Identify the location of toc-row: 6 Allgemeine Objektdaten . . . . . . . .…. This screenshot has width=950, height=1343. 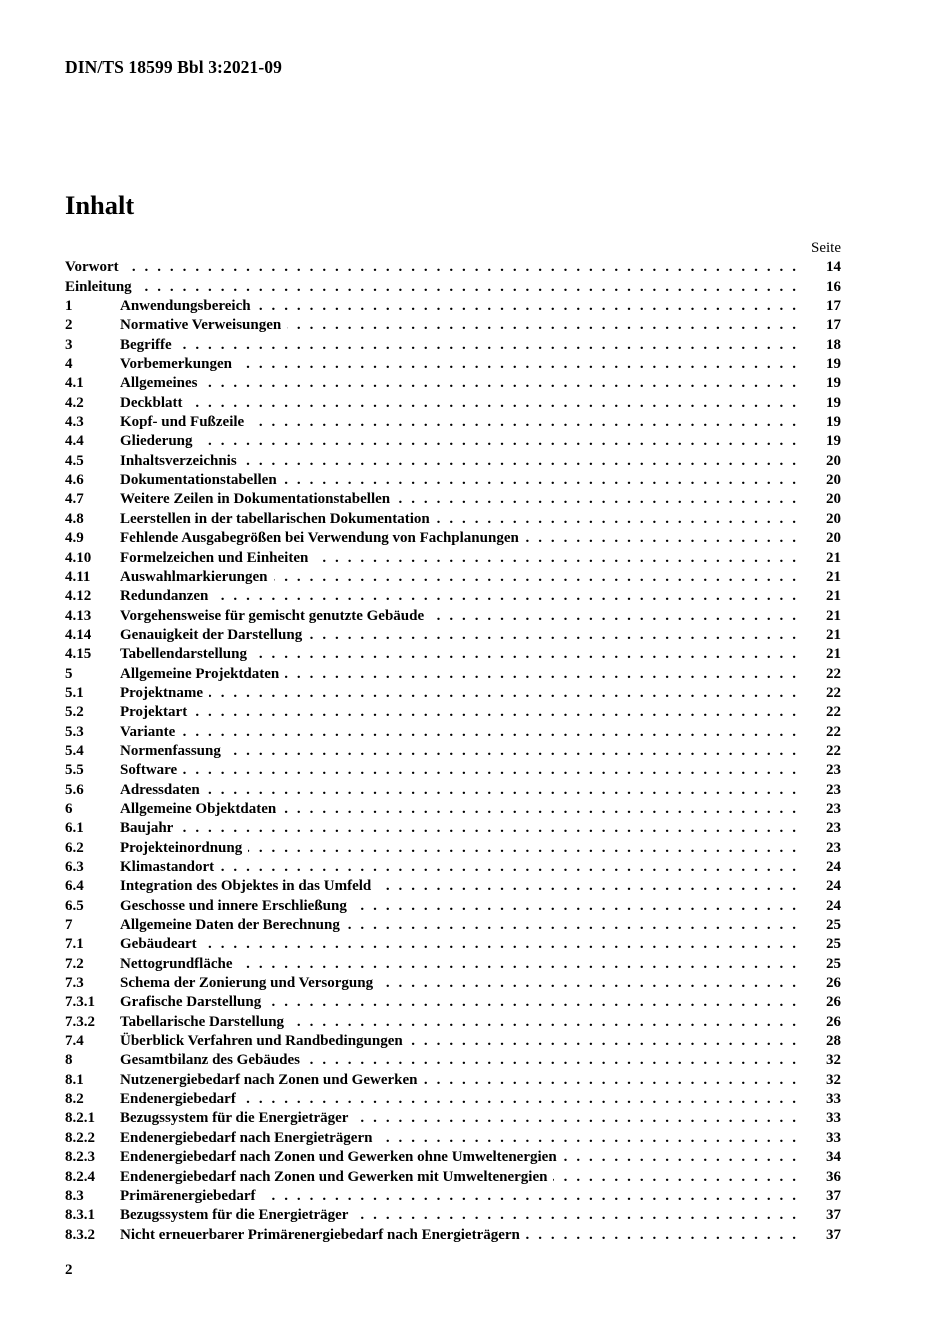
(453, 809).